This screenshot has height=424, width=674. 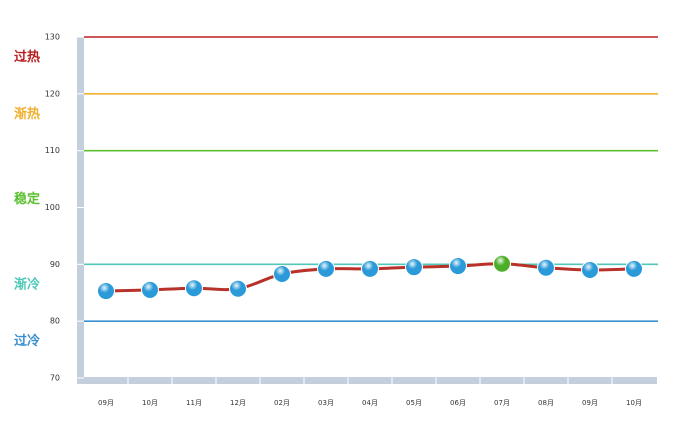 What do you see at coordinates (27, 341) in the screenshot?
I see `zone-label: 过冷` at bounding box center [27, 341].